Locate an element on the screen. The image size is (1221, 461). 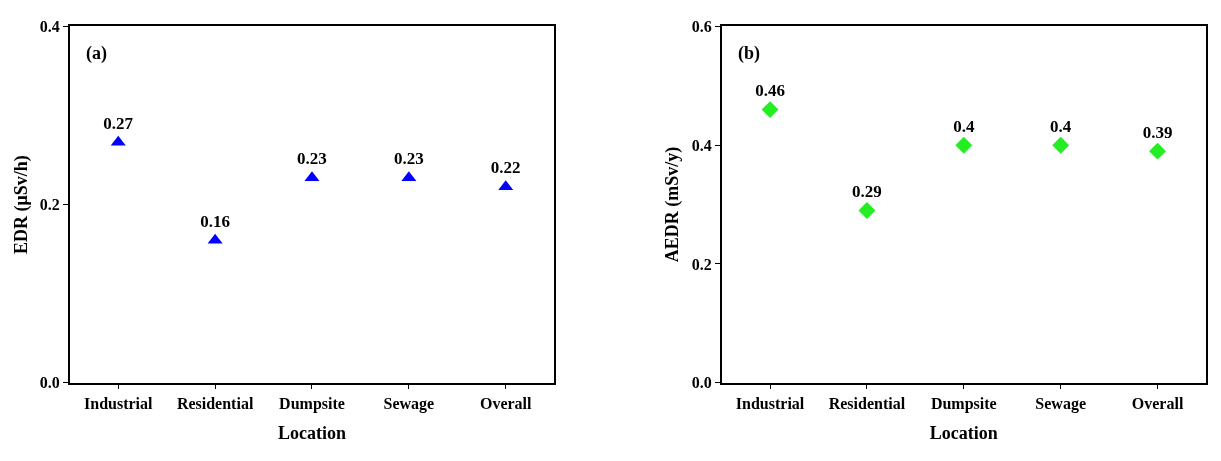
data-label: 0.16 is located at coordinates (215, 221).